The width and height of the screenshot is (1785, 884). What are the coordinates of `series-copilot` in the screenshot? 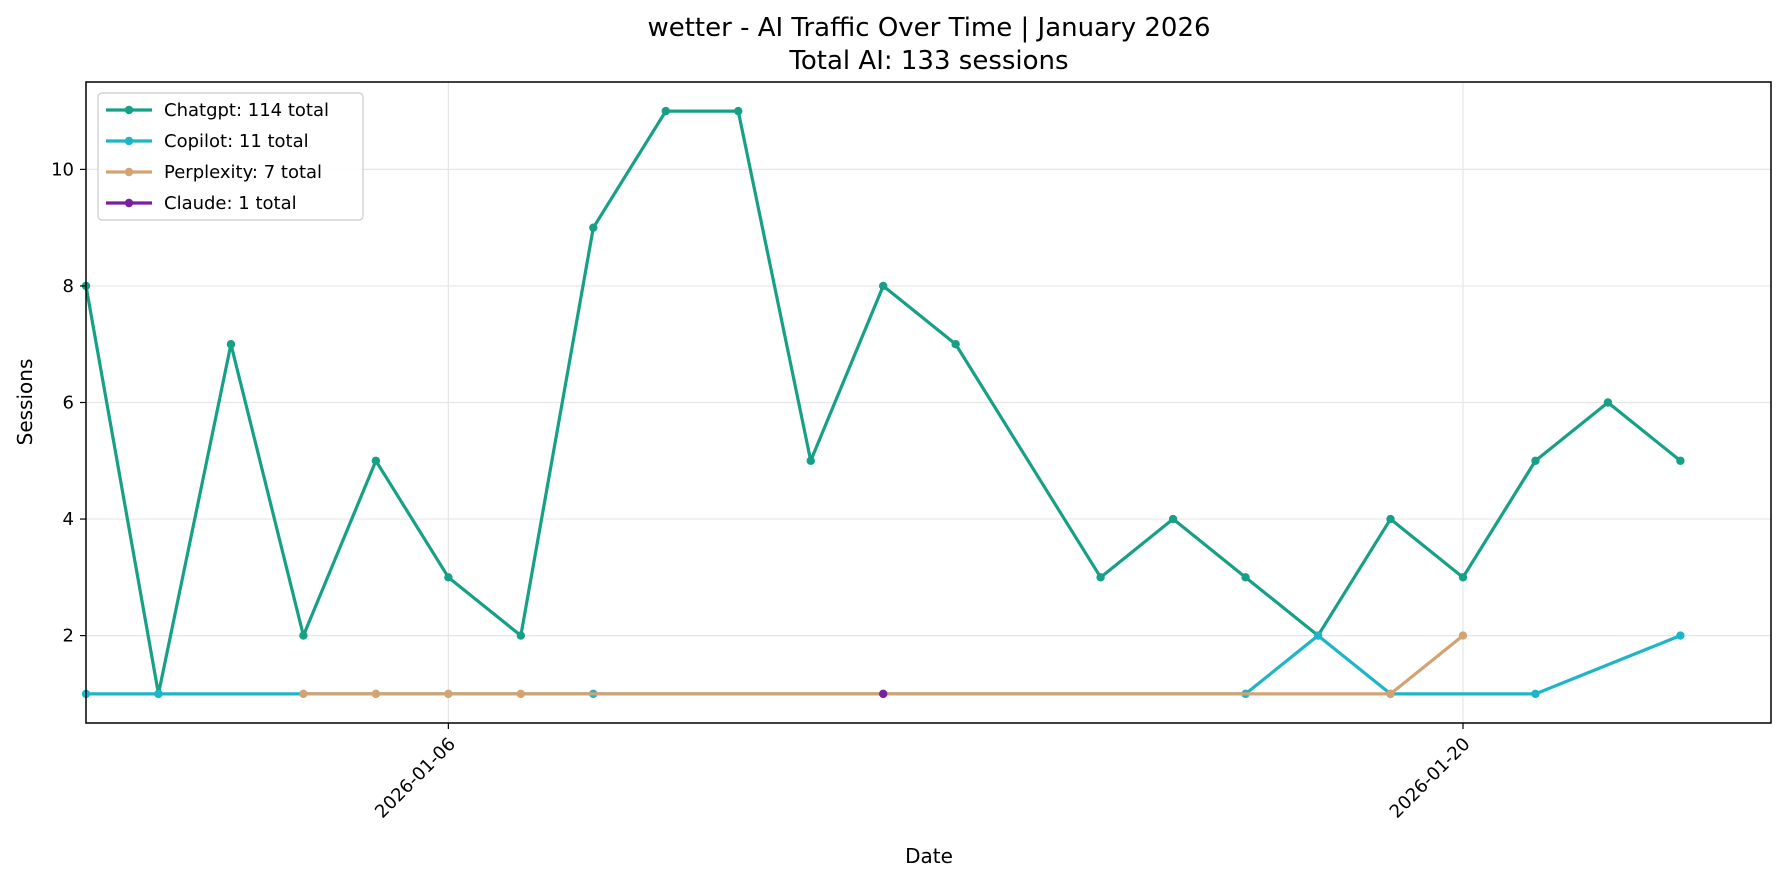 It's located at (883, 665).